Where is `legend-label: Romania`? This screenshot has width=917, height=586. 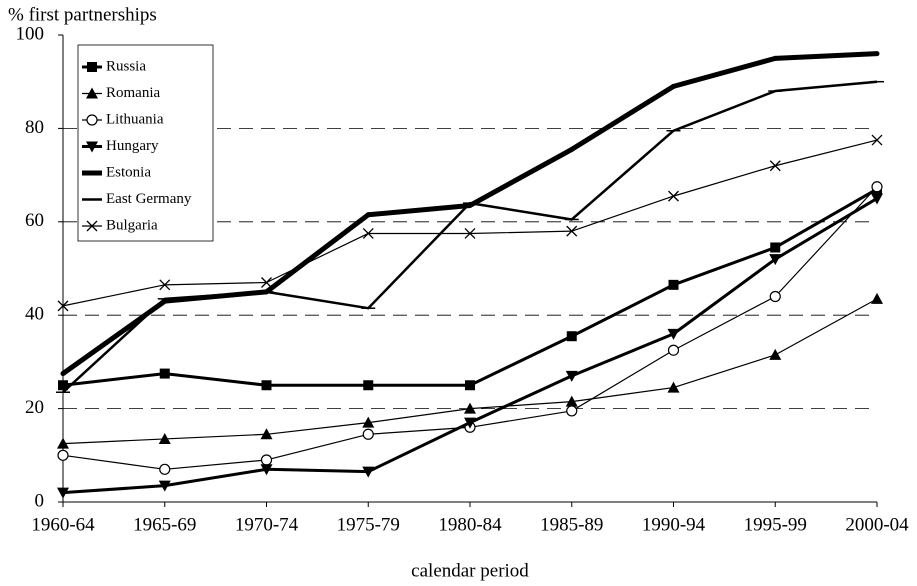
legend-label: Romania is located at coordinates (133, 93).